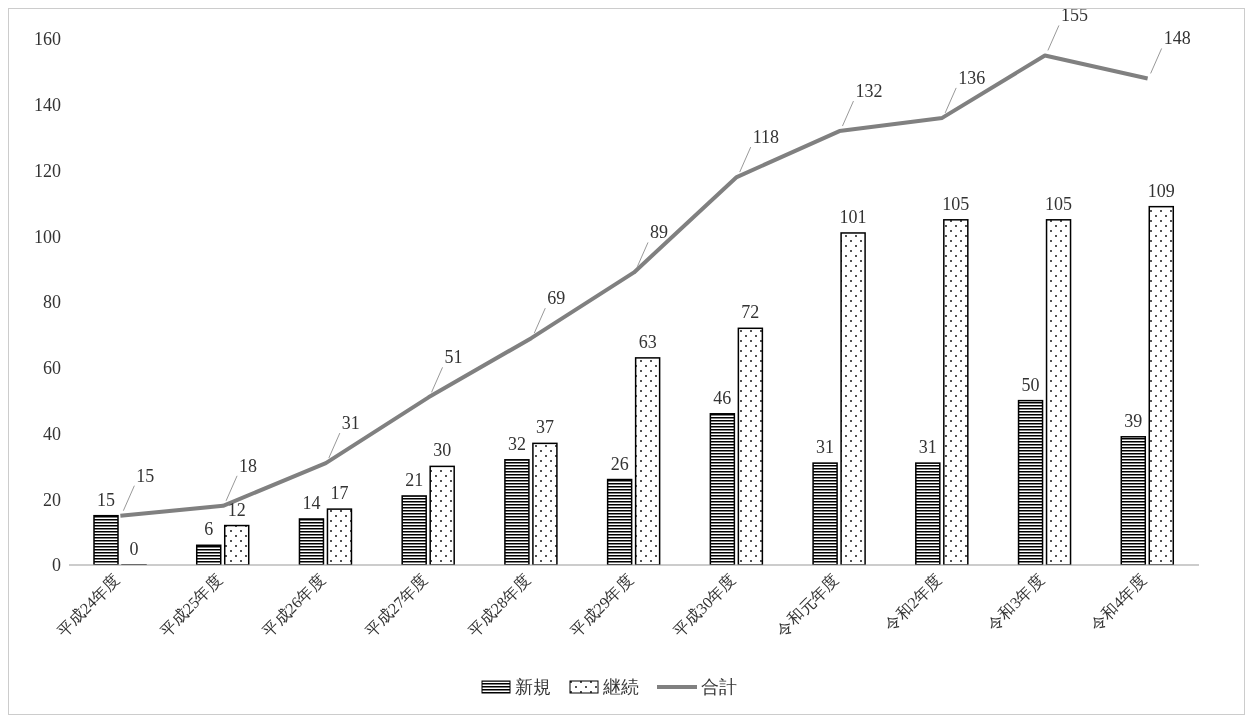 The width and height of the screenshot is (1253, 725). What do you see at coordinates (47, 105) in the screenshot?
I see `y-tick-label: 140` at bounding box center [47, 105].